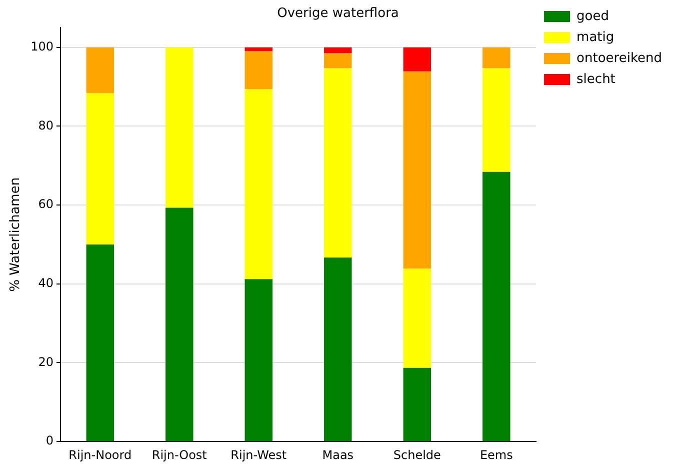 This screenshot has height=470, width=678. What do you see at coordinates (338, 455) in the screenshot?
I see `x-tick-label: Maas` at bounding box center [338, 455].